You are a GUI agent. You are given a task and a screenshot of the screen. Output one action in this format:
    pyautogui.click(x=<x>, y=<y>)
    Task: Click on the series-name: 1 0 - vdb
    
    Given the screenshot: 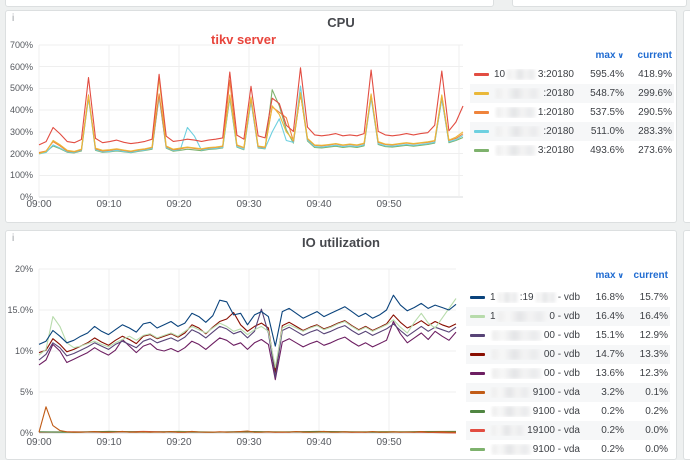 What is the action you would take?
    pyautogui.click(x=535, y=316)
    